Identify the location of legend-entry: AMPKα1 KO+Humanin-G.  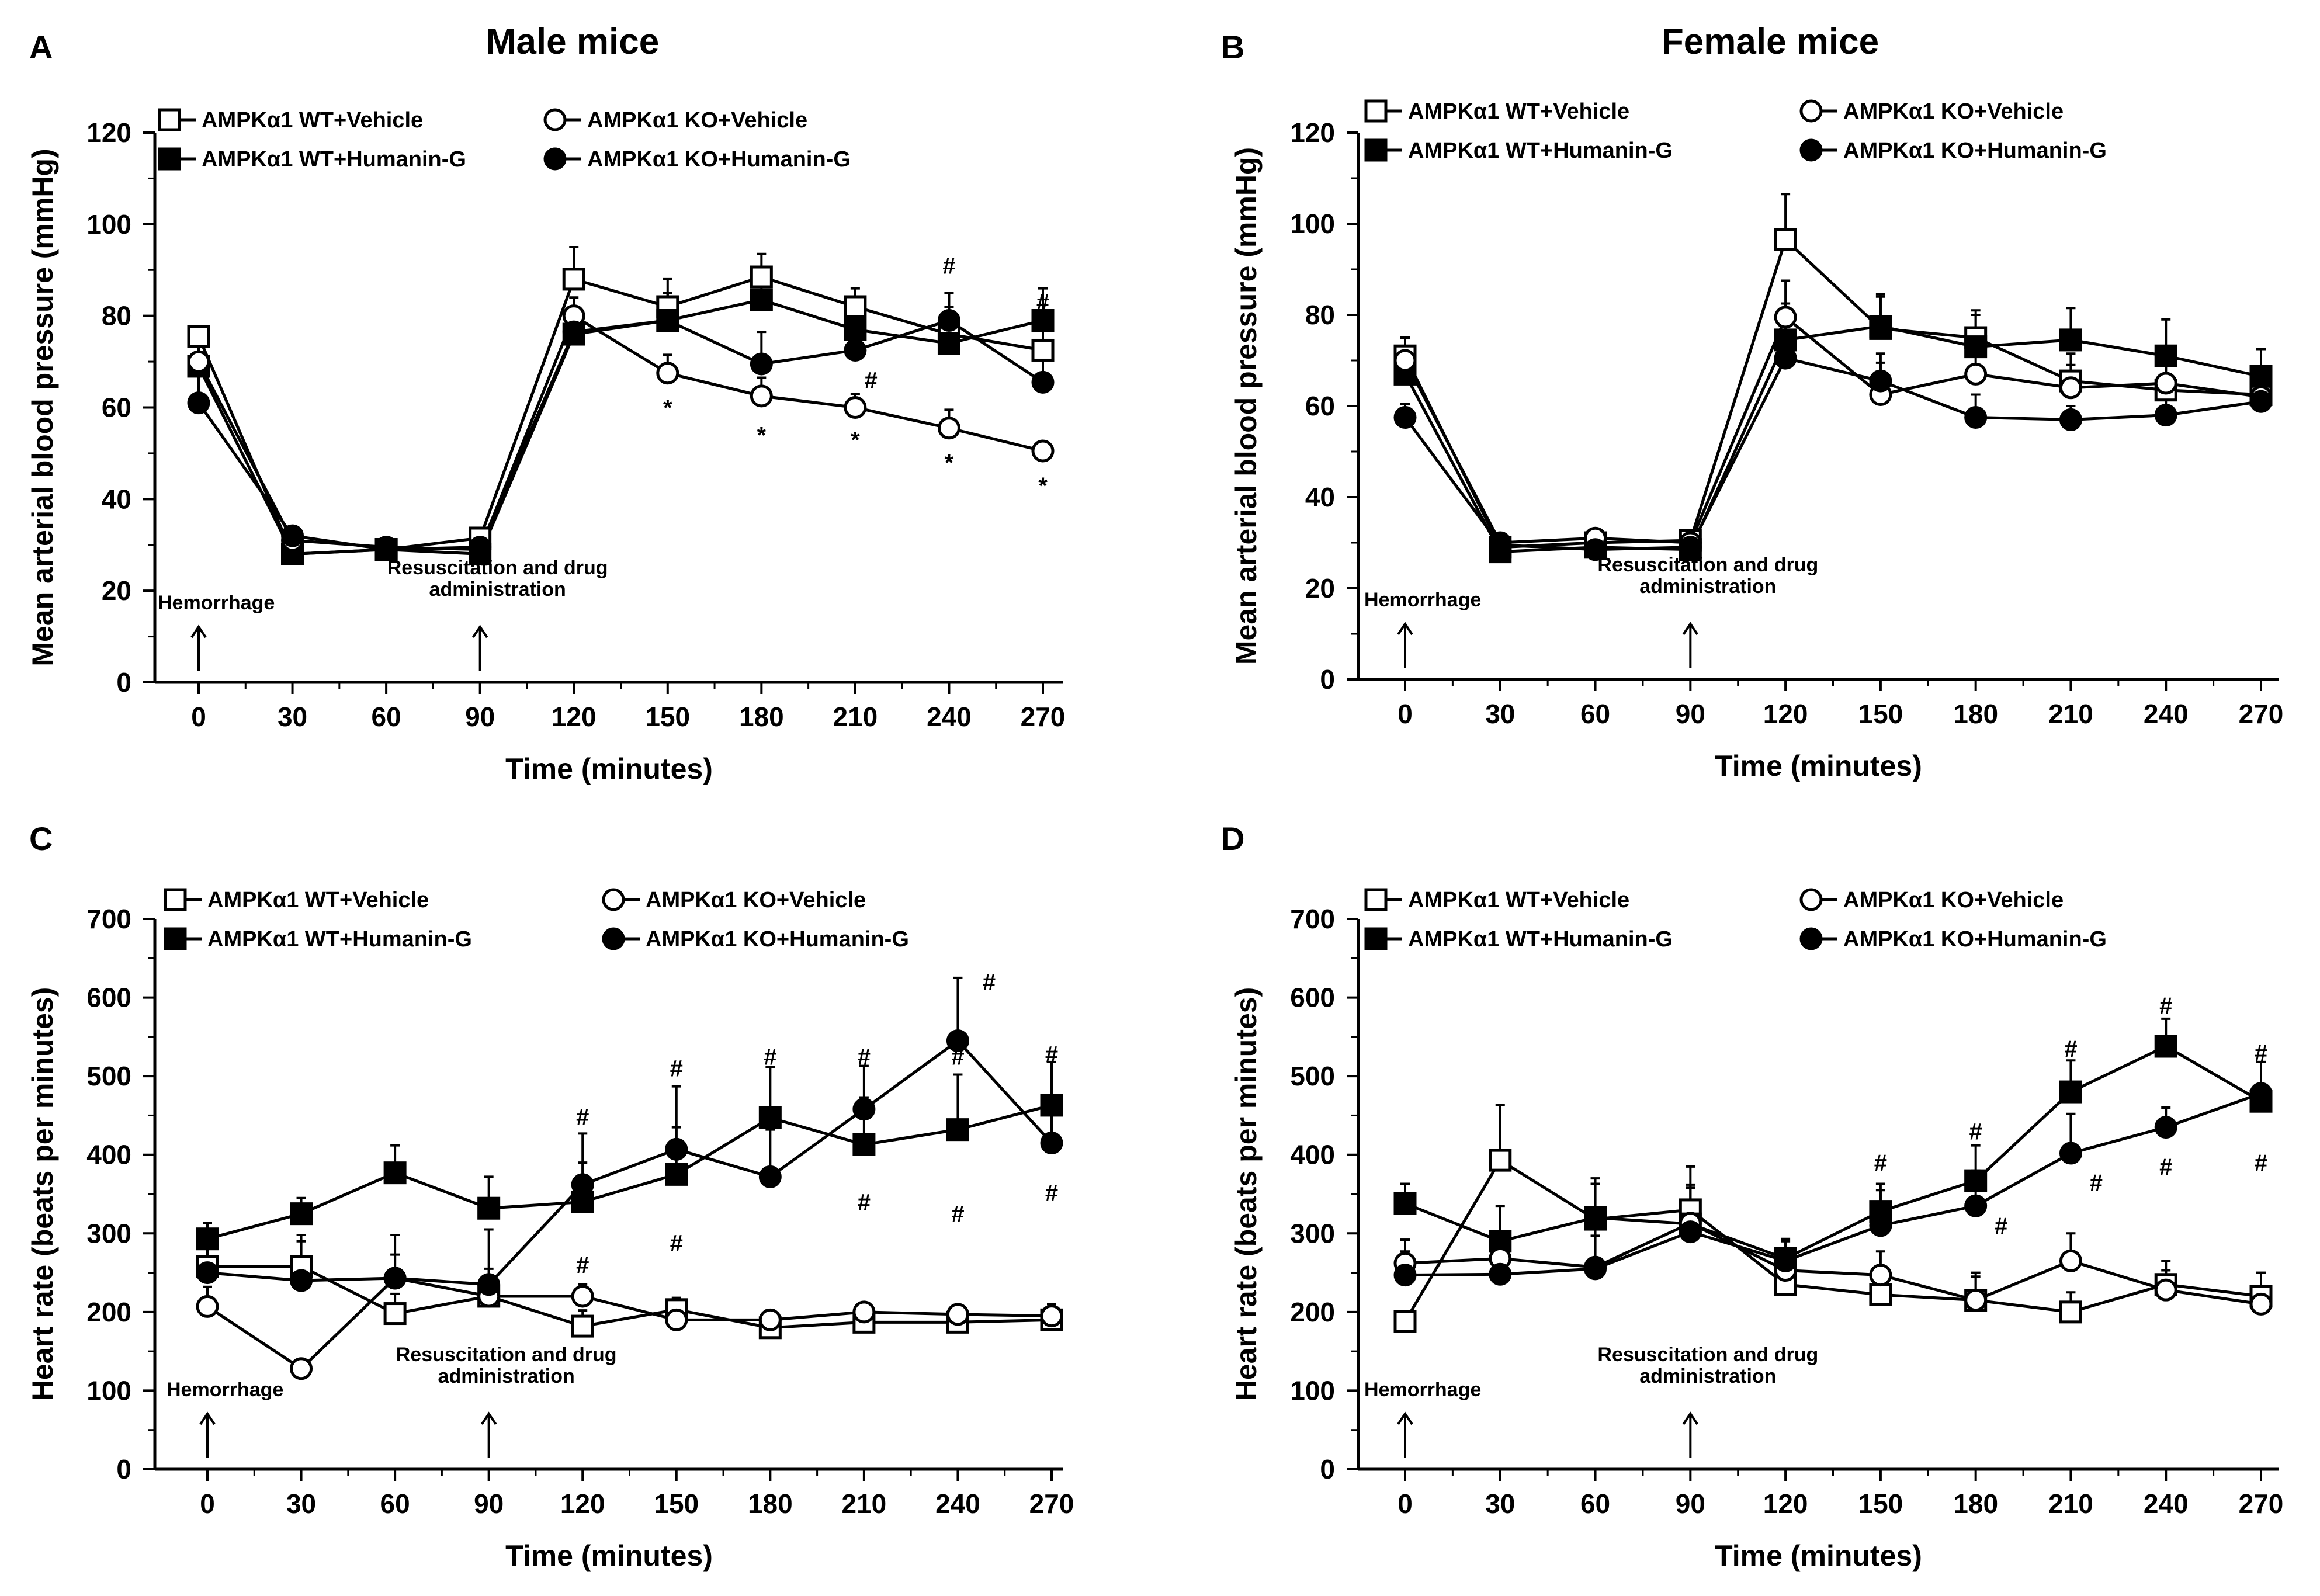
(755, 939).